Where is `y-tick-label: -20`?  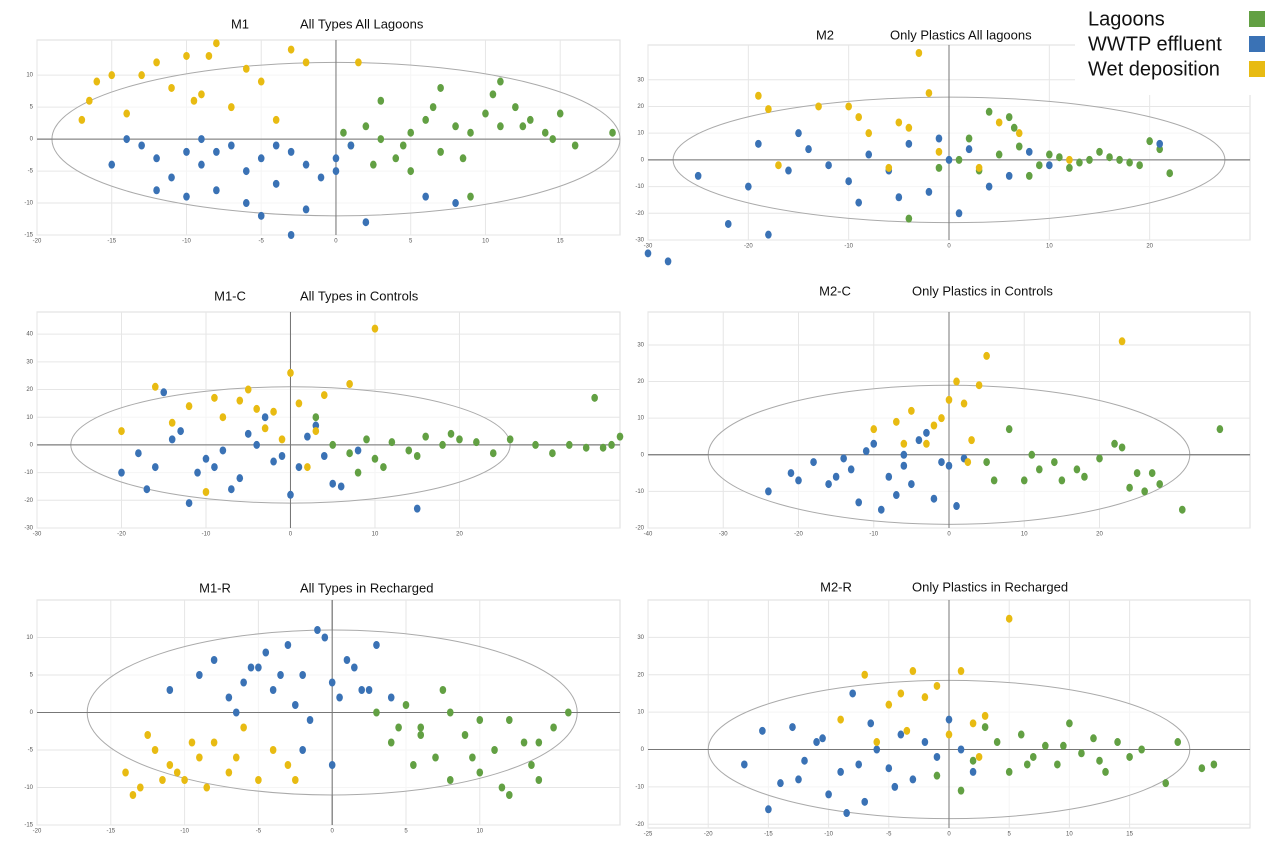
y-tick-label: -20 is located at coordinates (639, 529).